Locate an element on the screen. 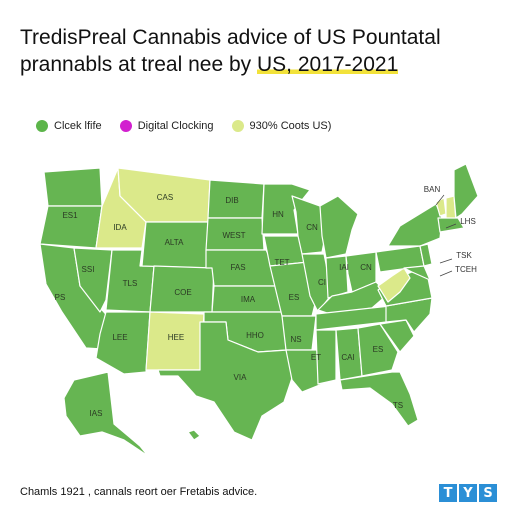 This screenshot has width=512, height=512. state-in is located at coordinates (337, 277).